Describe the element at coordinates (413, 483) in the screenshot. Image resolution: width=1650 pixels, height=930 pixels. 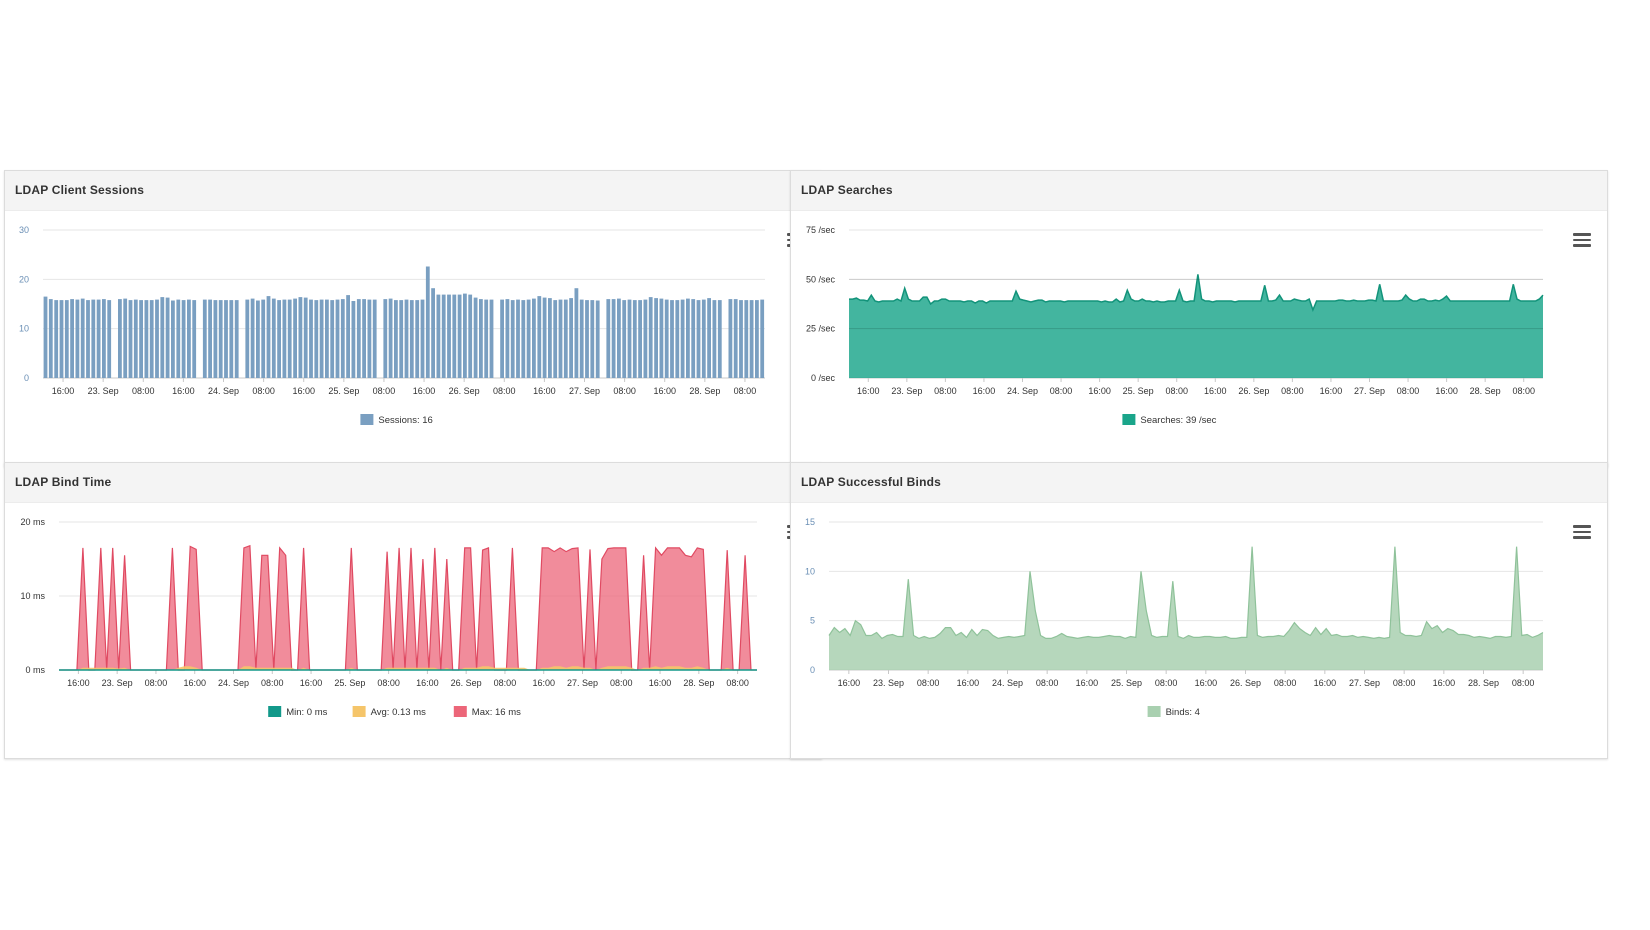
I see `panel-title: LDAP Bind Time` at that location.